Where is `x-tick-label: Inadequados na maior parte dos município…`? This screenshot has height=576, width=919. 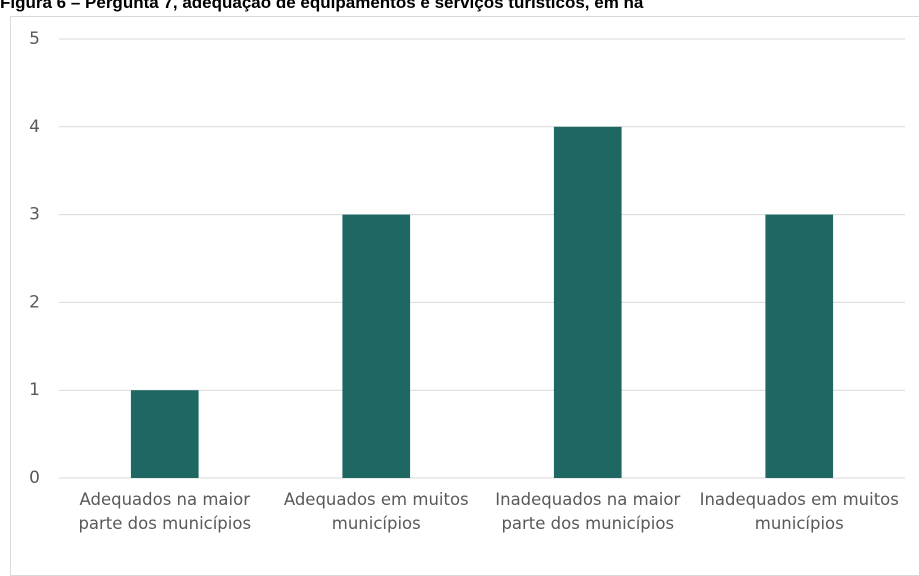
x-tick-label: Inadequados na maior parte dos município… is located at coordinates (588, 511).